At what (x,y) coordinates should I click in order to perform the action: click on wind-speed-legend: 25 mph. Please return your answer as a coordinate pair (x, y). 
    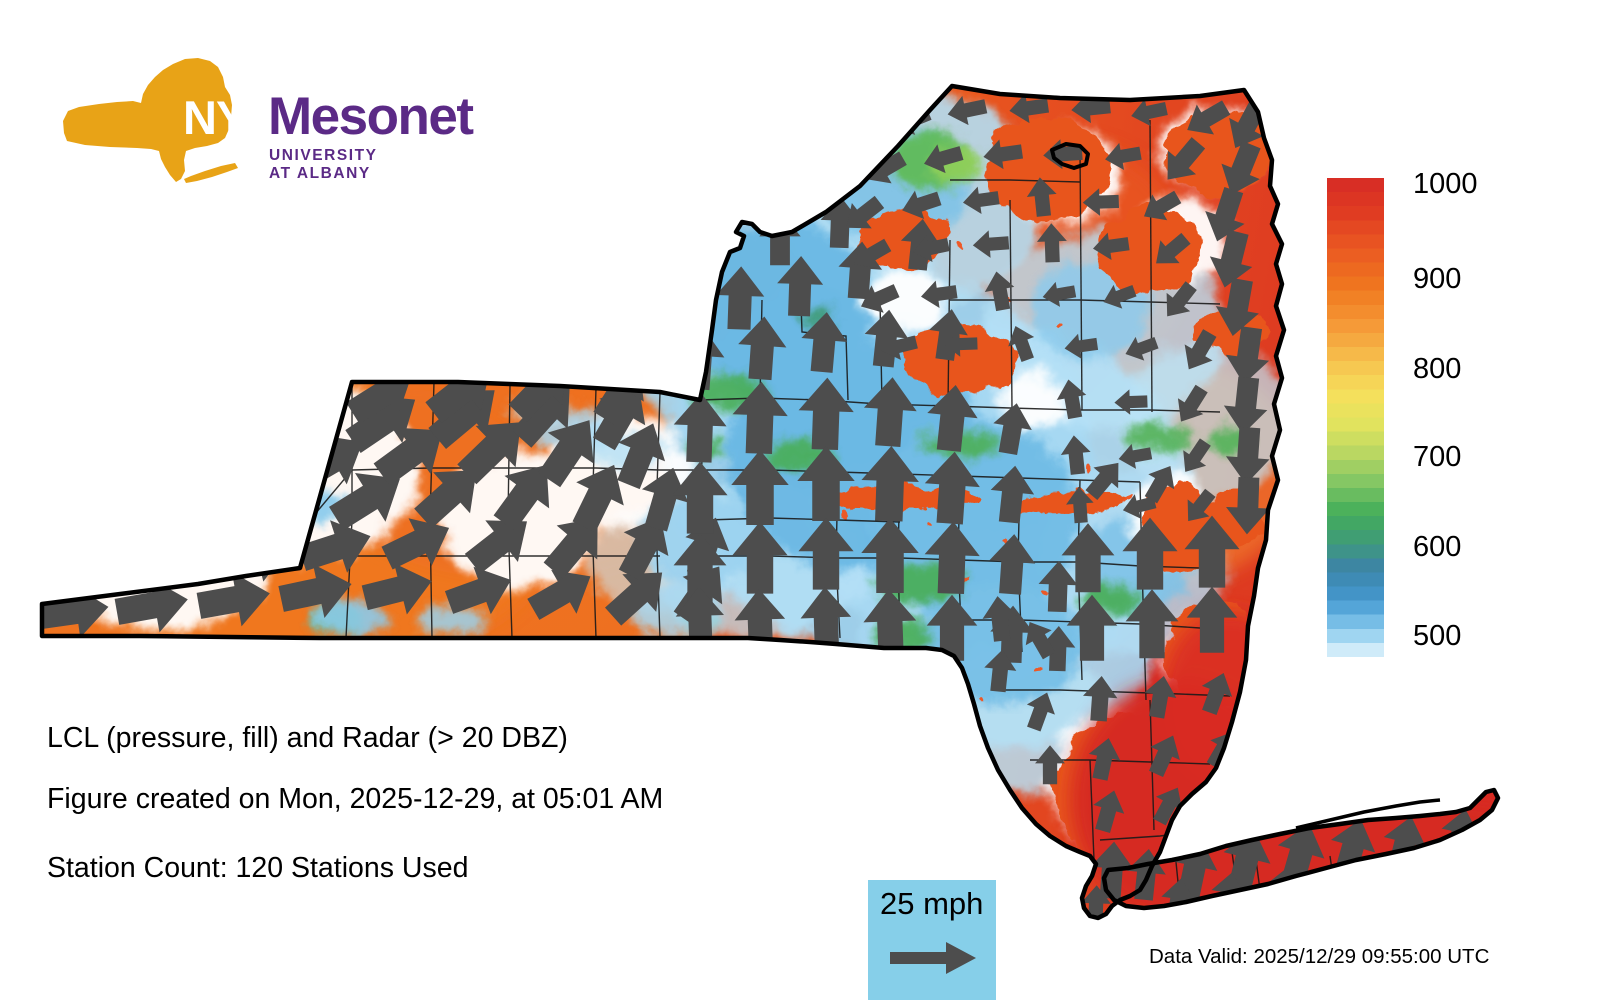
    Looking at the image, I should click on (932, 940).